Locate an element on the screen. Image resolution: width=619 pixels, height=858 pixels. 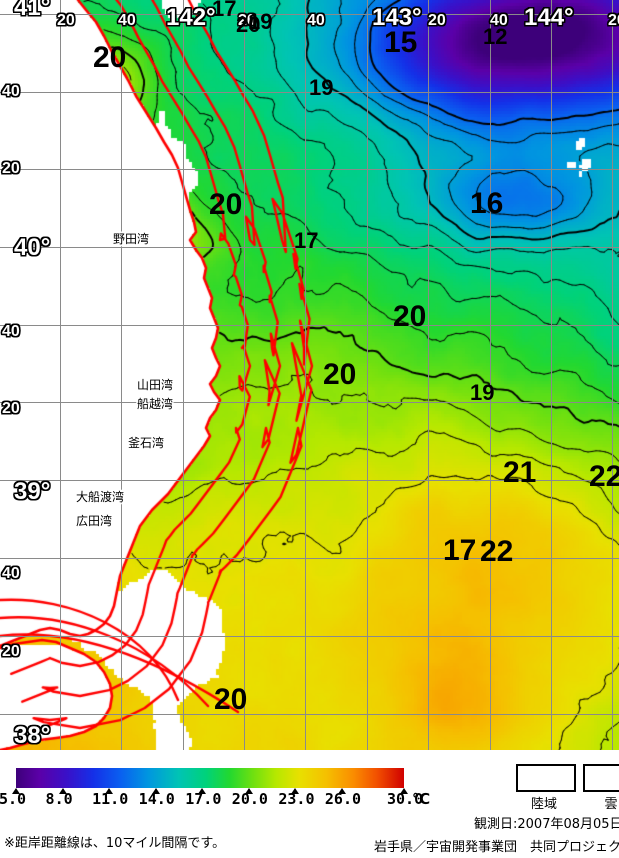
colorbar-tick-label: 17.0 is located at coordinates (203, 799).